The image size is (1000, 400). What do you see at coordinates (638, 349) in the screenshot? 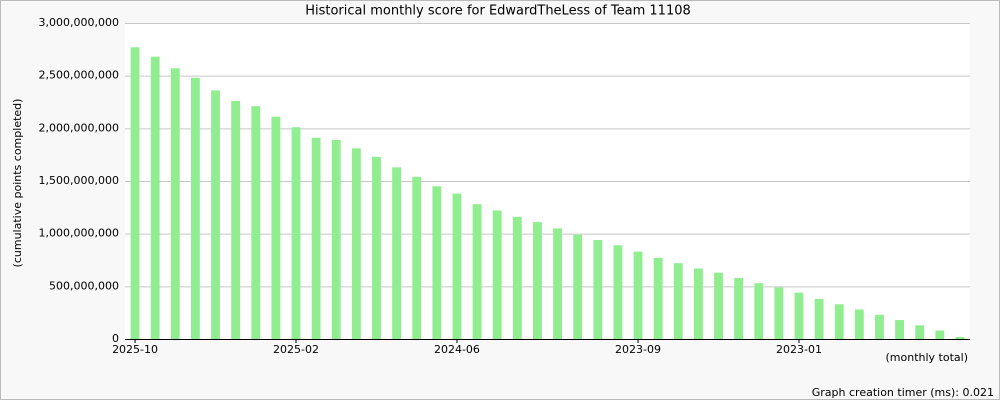
I see `x-tick-label: 2023-09` at bounding box center [638, 349].